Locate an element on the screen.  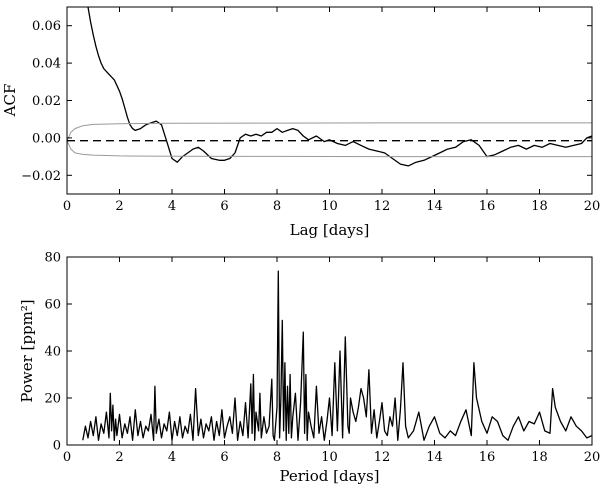
periodogram-x-axis-label: Period [days] is located at coordinates (329, 476).